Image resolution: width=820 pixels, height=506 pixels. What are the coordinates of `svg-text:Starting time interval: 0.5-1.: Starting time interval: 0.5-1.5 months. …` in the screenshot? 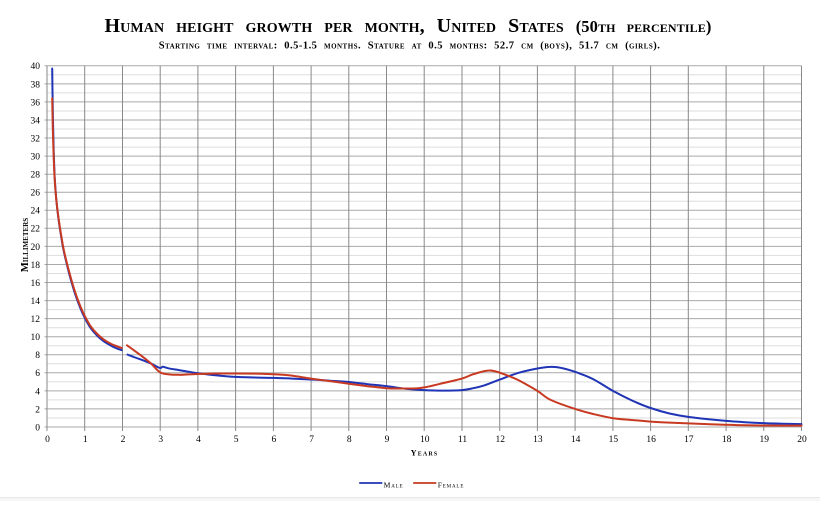 It's located at (410, 46).